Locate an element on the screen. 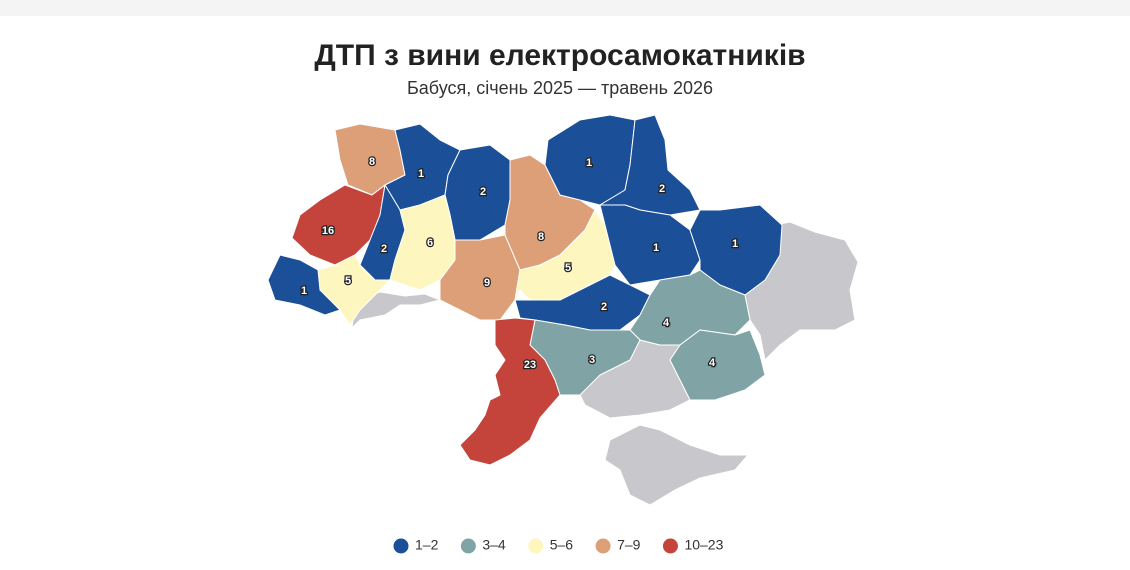 The image size is (1130, 570). region-label: 3 is located at coordinates (592, 360).